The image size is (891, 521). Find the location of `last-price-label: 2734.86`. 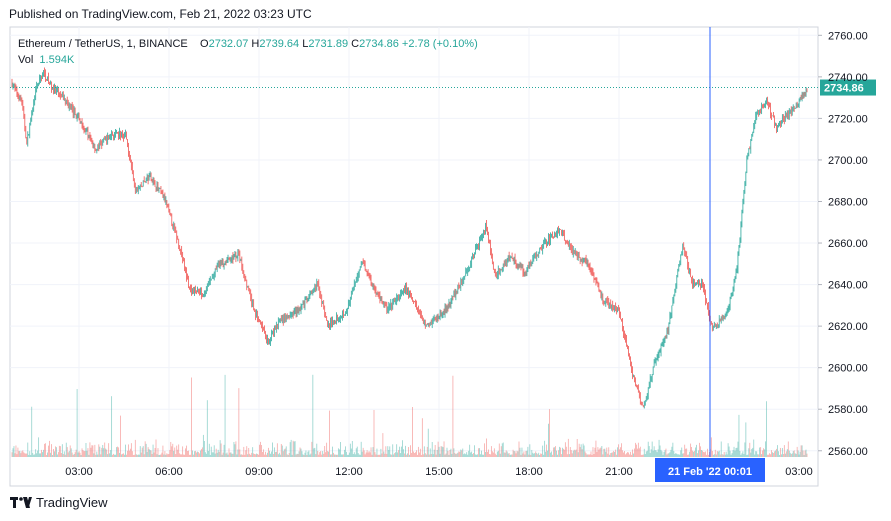

last-price-label: 2734.86 is located at coordinates (844, 89).